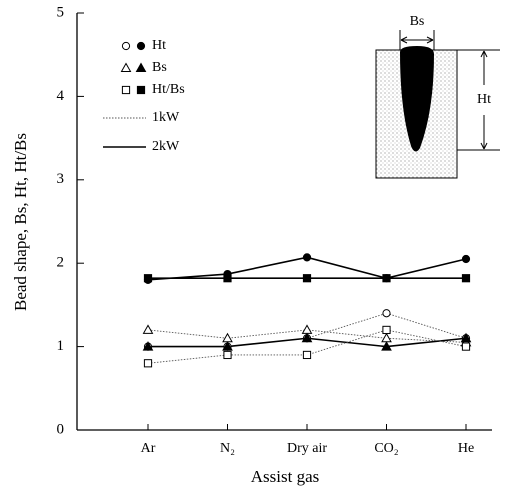 The height and width of the screenshot is (493, 505). What do you see at coordinates (417, 21) in the screenshot?
I see `inset-label: Bs` at bounding box center [417, 21].